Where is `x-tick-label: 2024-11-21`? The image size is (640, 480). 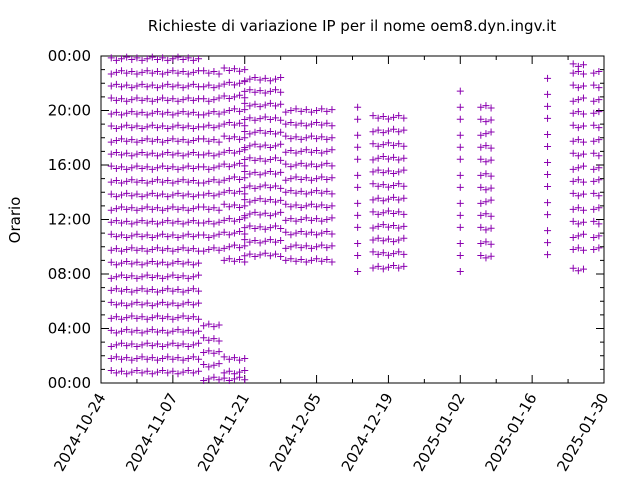 x-tick-label: 2024-11-21 is located at coordinates (223, 432).